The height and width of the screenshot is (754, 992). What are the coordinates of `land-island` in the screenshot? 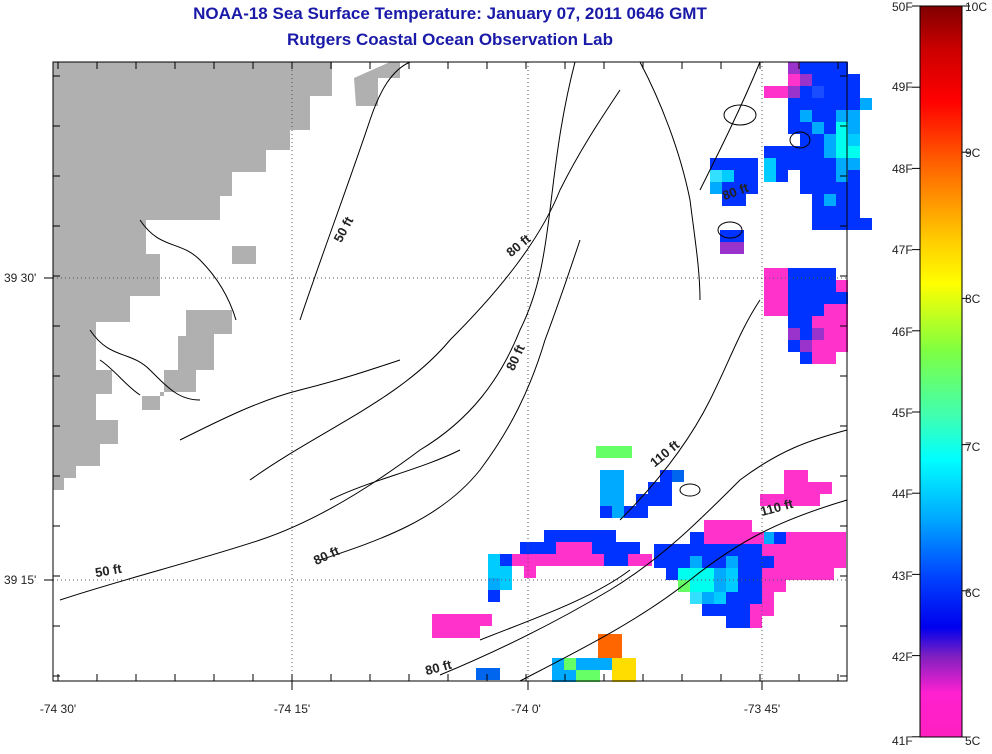 It's located at (377, 84).